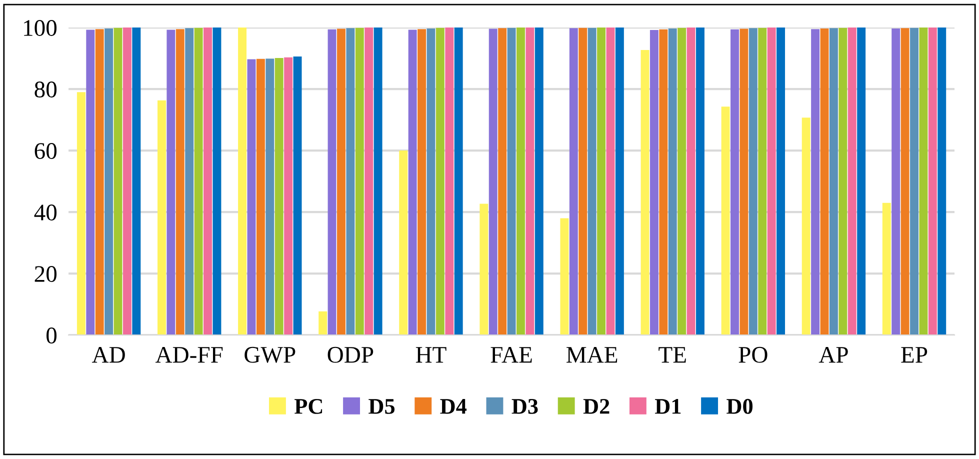  Describe the element at coordinates (914, 355) in the screenshot. I see `x-tick-label: EP` at that location.